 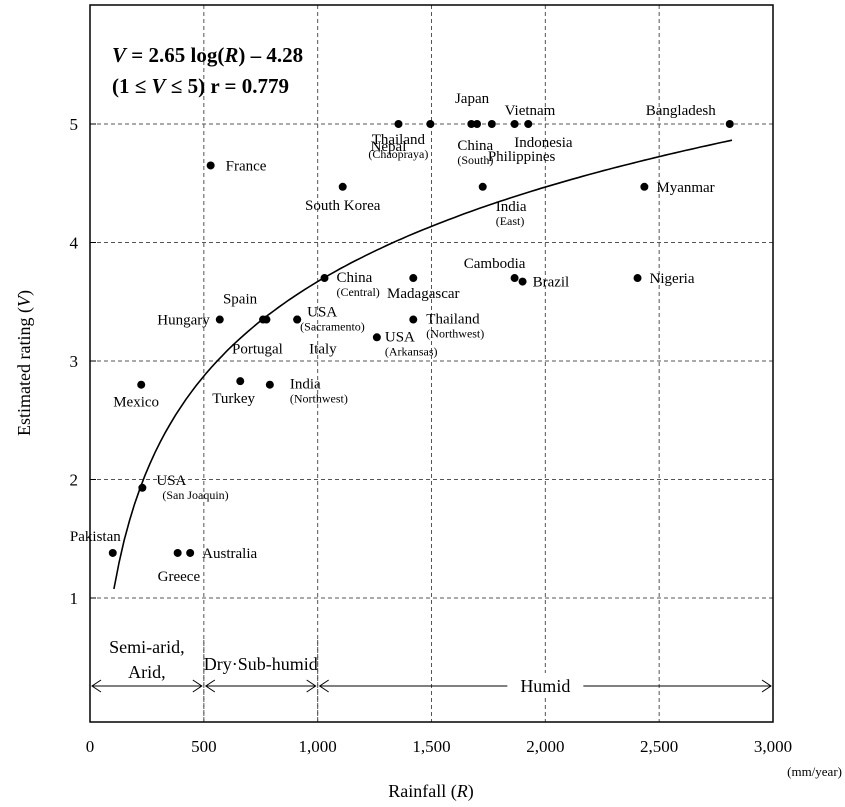 I want to click on x-tick-label-2000: 2,000, so click(x=545, y=746).